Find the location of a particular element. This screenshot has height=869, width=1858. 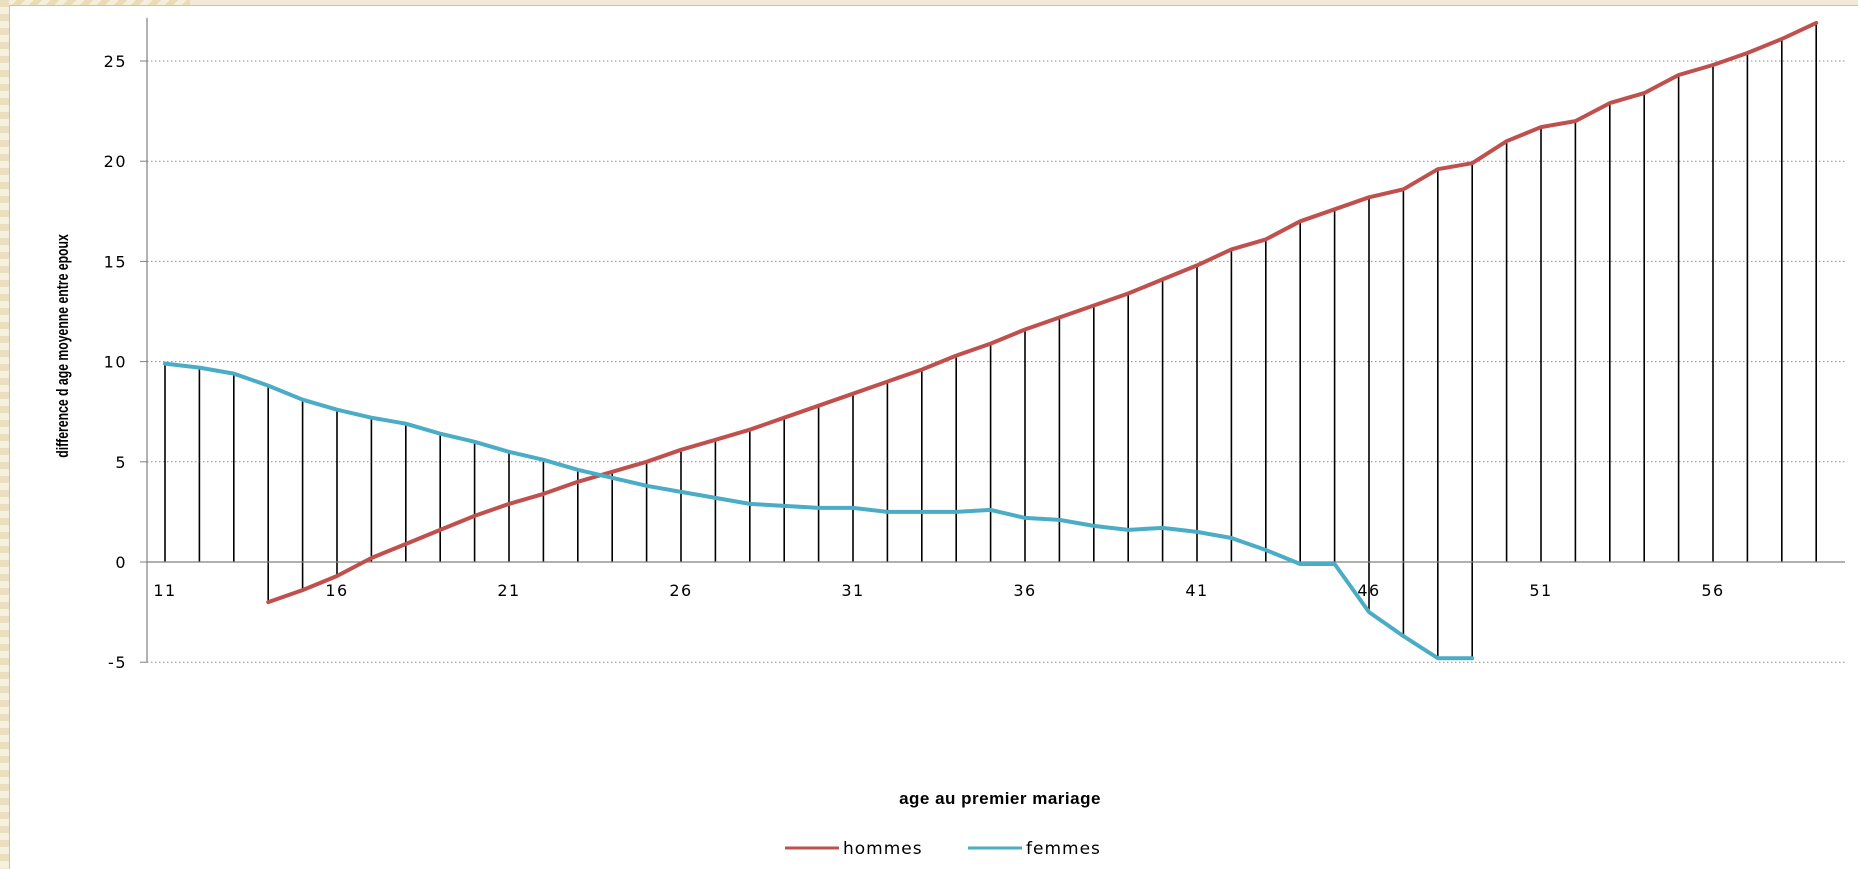

x-tick-label: 56 is located at coordinates (1712, 590).